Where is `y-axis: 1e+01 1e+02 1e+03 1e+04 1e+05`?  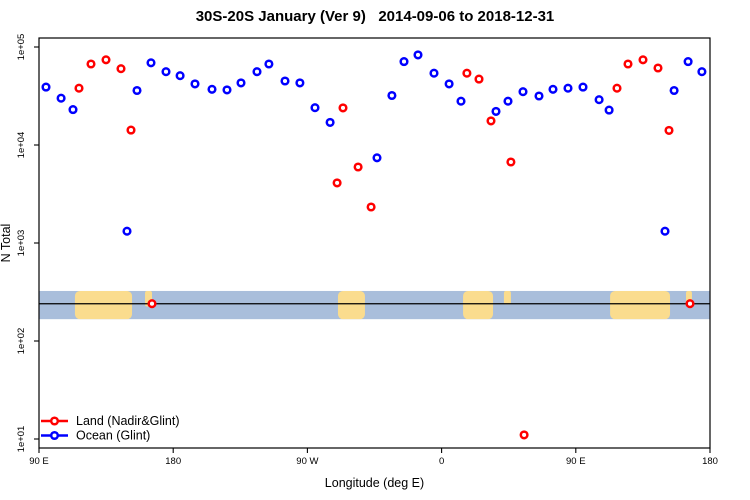 y-axis: 1e+01 1e+02 1e+03 1e+04 1e+05 is located at coordinates (27, 243).